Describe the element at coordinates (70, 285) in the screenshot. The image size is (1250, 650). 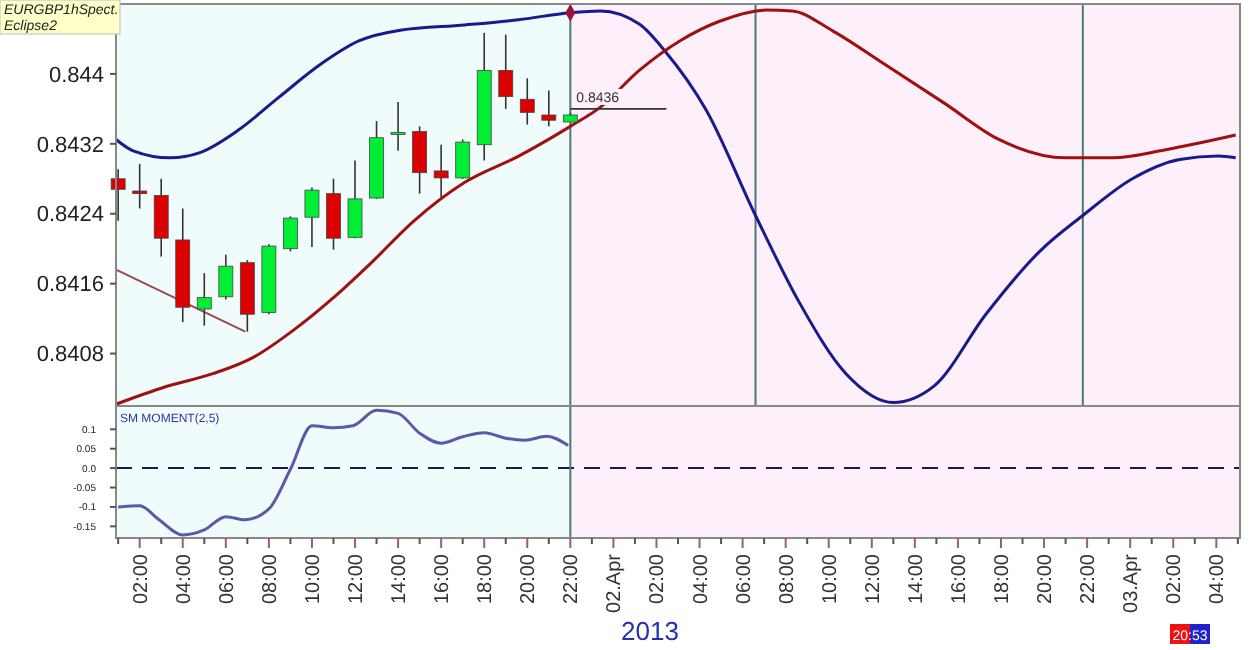
I see `y-tick-label: 0.8416` at that location.